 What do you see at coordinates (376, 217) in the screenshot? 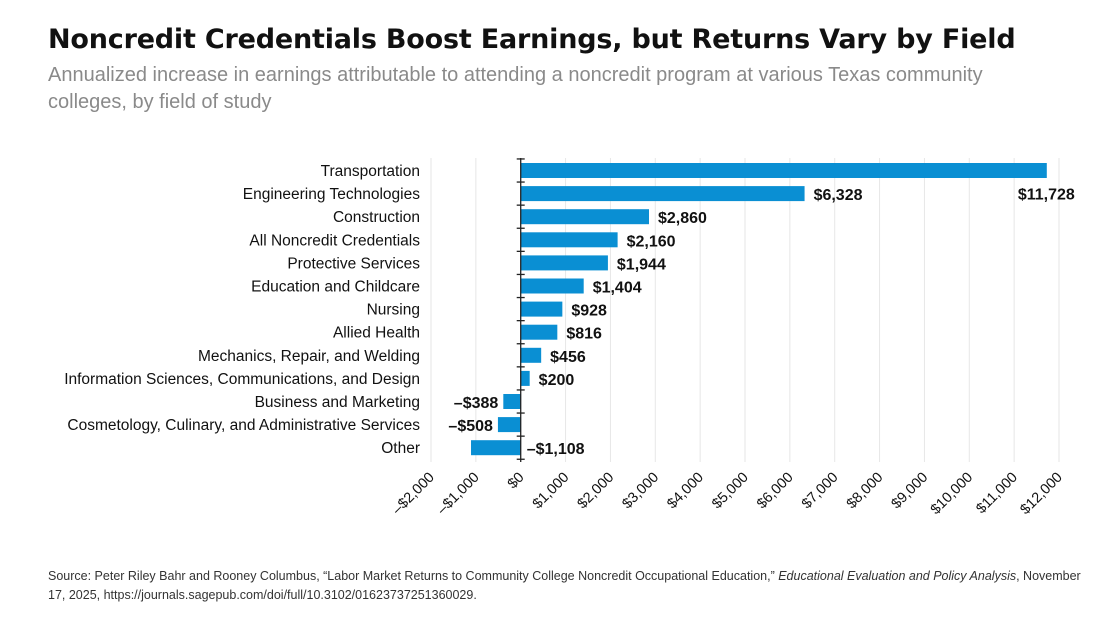
I see `category-label: Construction` at bounding box center [376, 217].